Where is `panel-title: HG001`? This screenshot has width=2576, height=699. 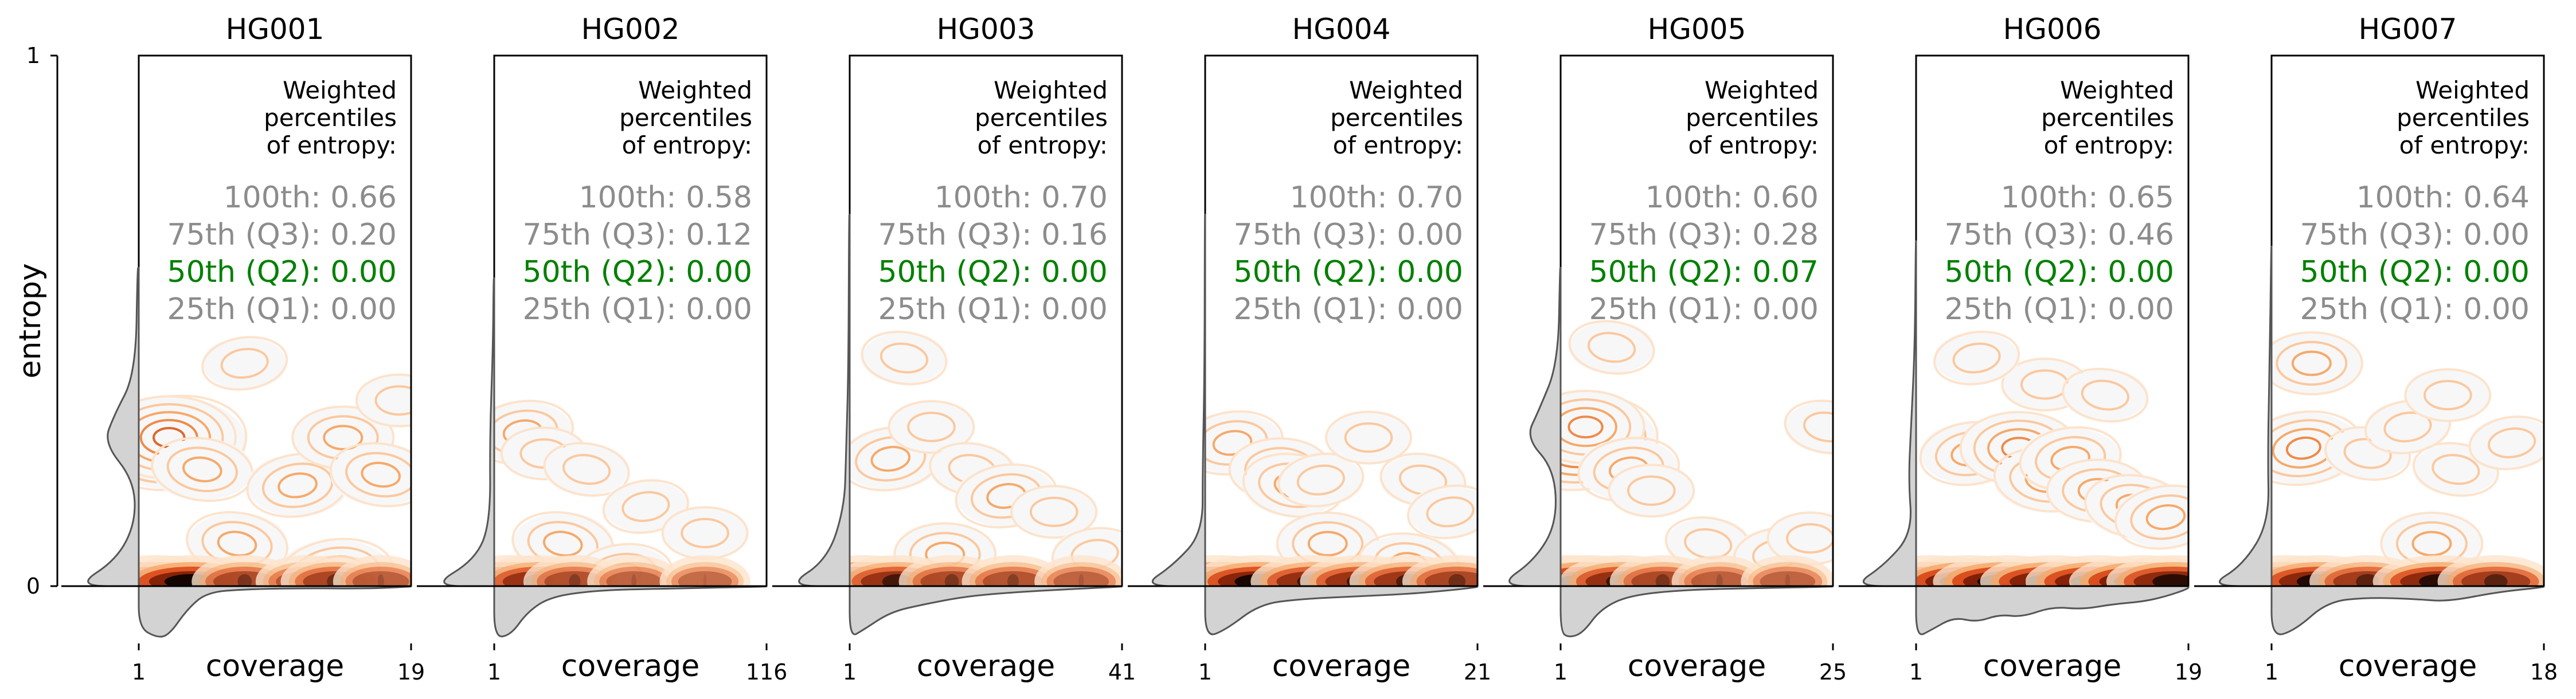 panel-title: HG001 is located at coordinates (275, 29).